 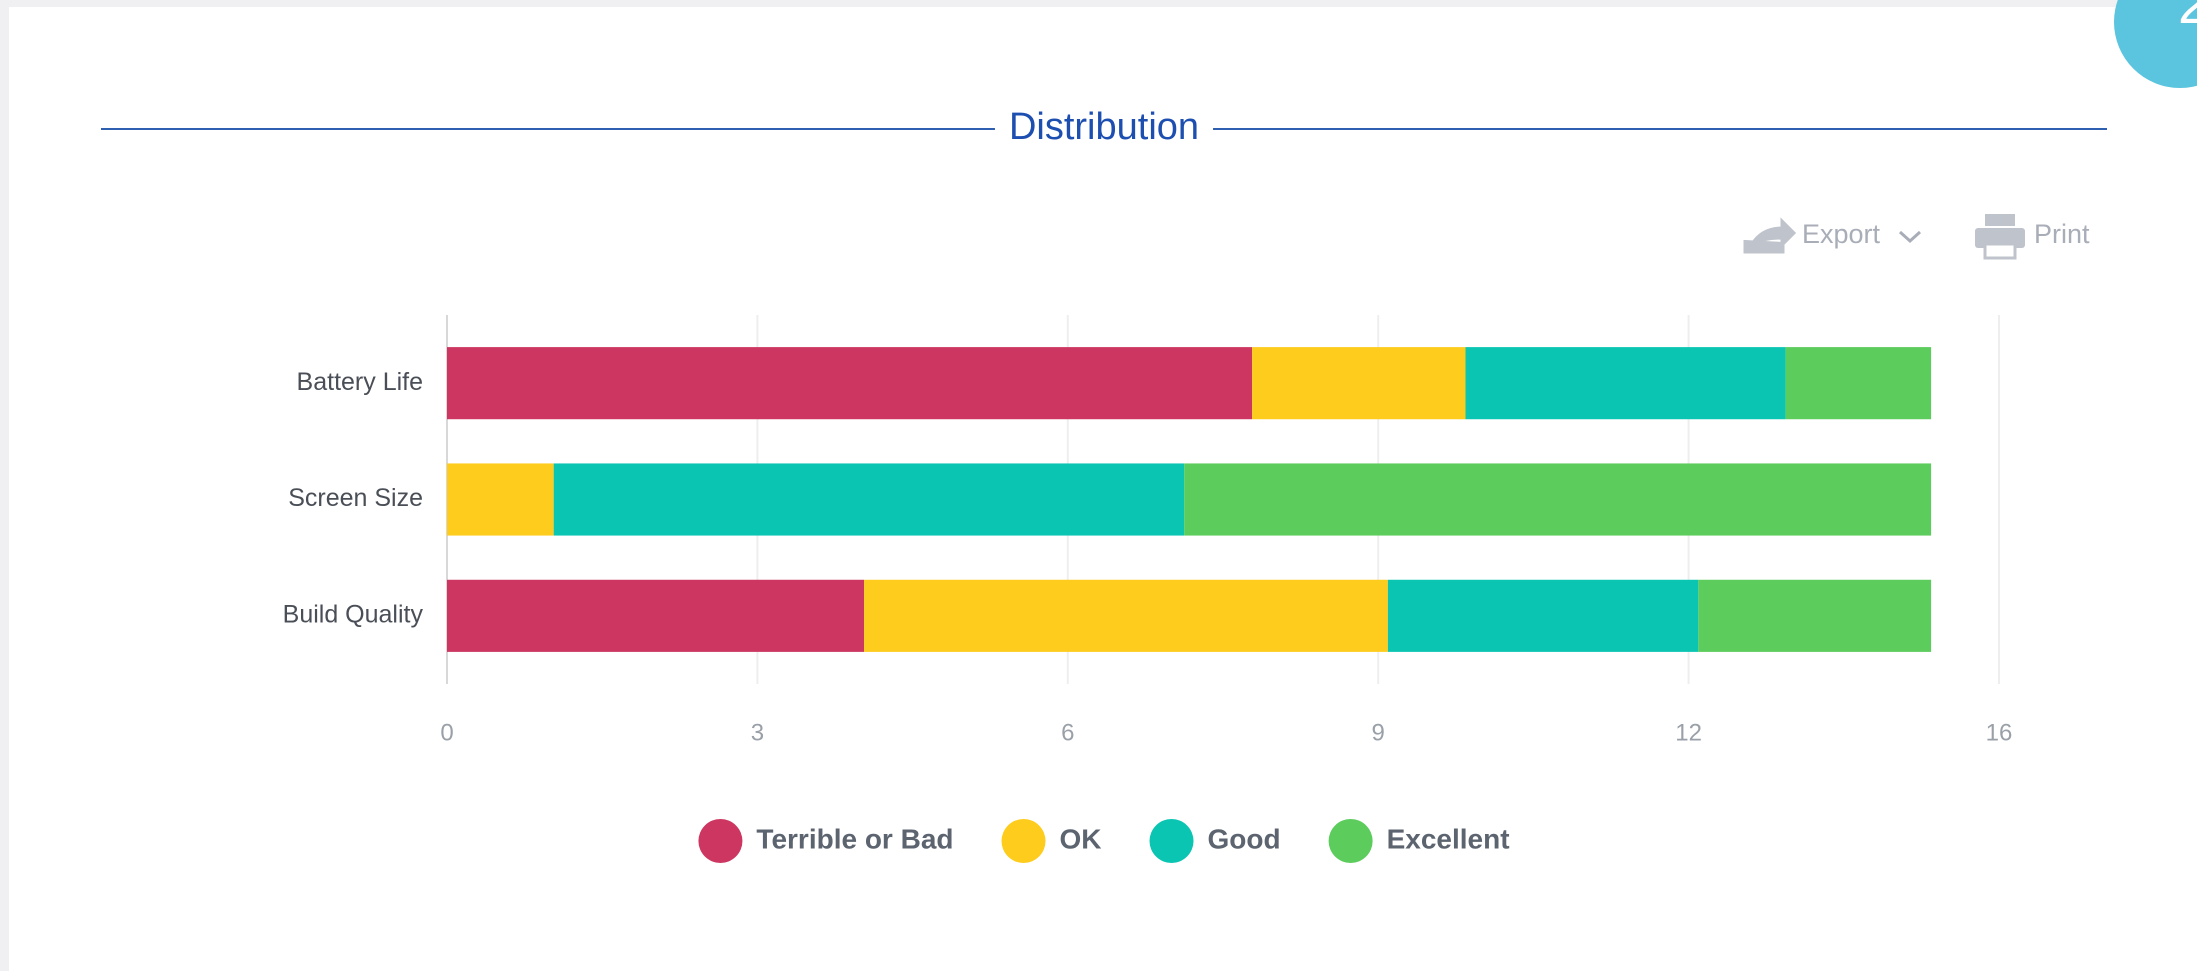 I want to click on export-icon, so click(x=1770, y=235).